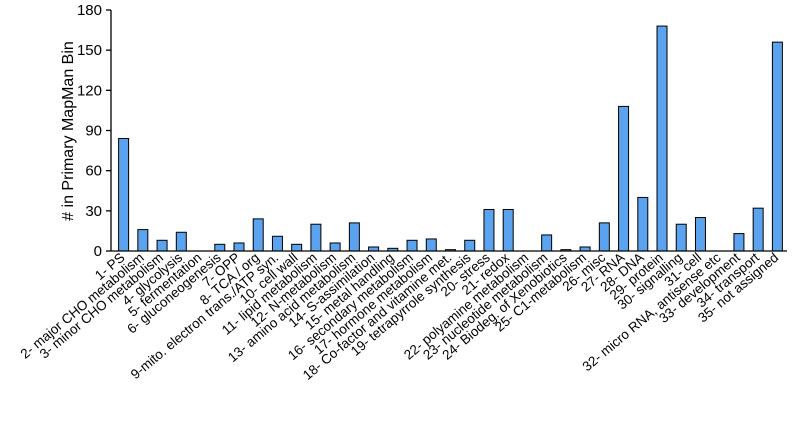  What do you see at coordinates (98, 251) in the screenshot?
I see `y-tick-label: 0` at bounding box center [98, 251].